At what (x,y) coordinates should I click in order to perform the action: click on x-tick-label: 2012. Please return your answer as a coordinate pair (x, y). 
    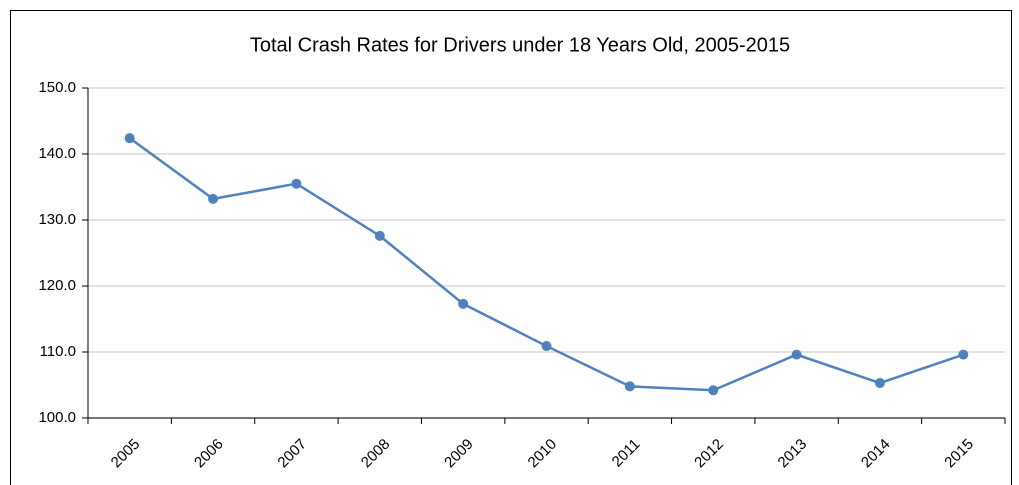
    Looking at the image, I should click on (709, 454).